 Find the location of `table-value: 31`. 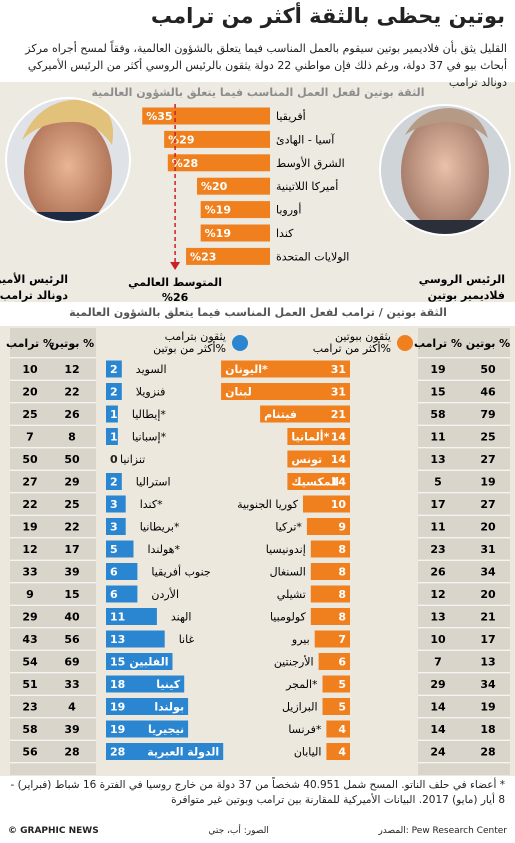

table-value: 31 is located at coordinates (487, 549).